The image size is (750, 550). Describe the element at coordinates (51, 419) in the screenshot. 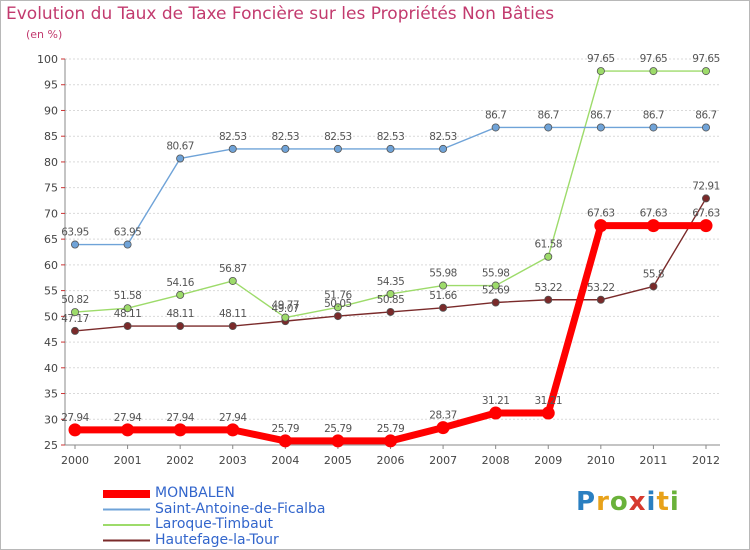

I see `y-tick-label: 30` at that location.